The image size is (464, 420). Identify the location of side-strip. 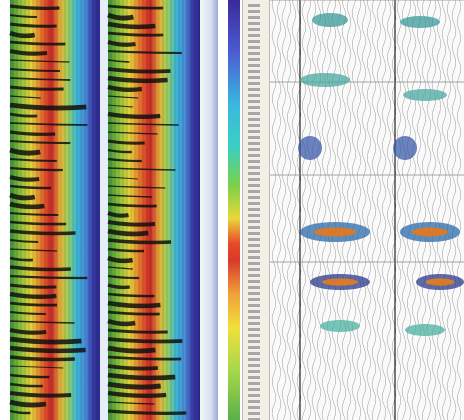
(209, 210).